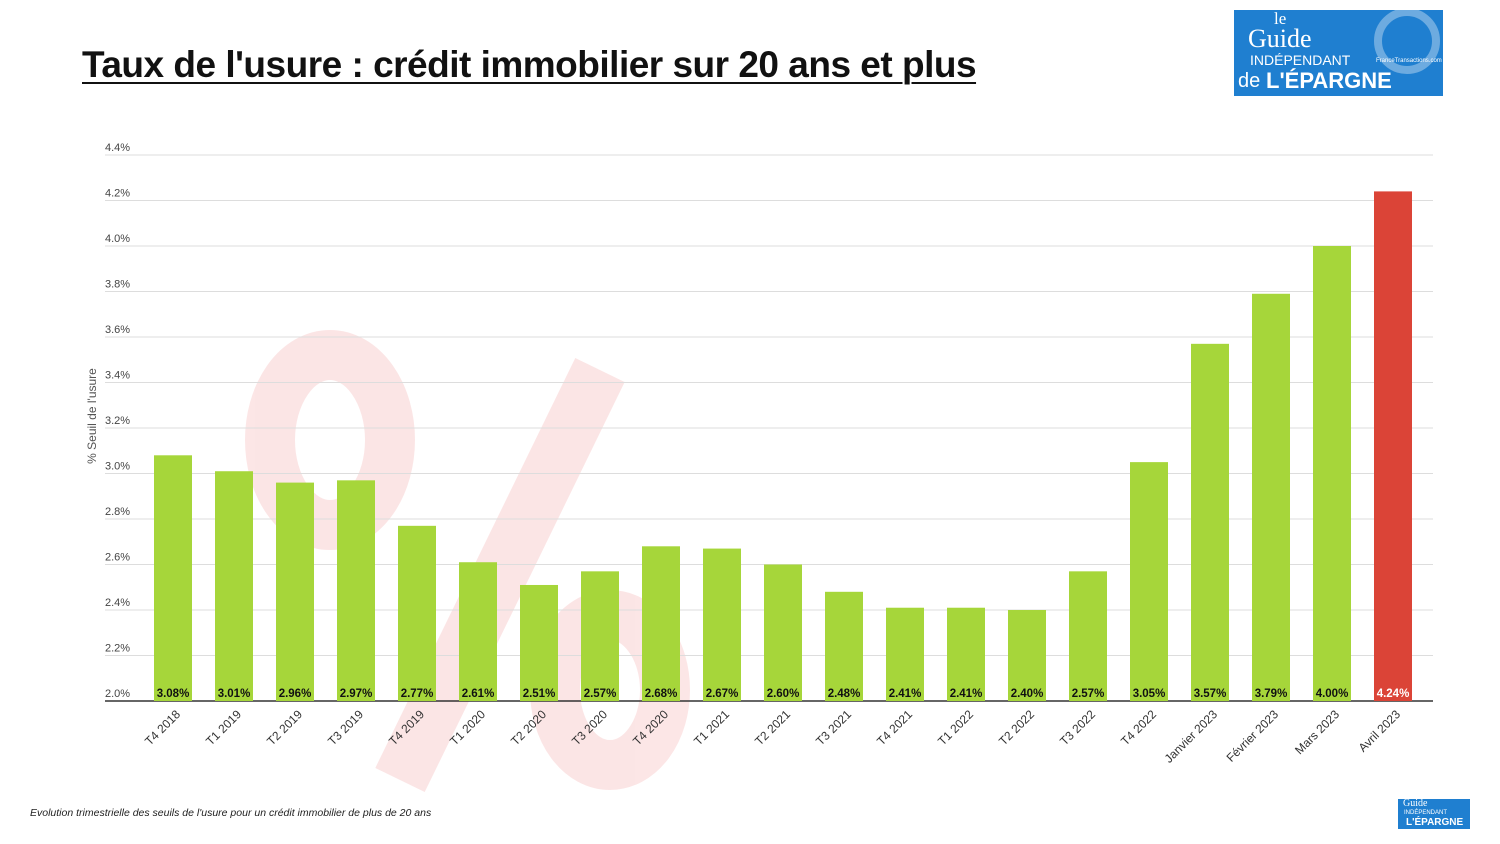  I want to click on data-label: 2.48%, so click(844, 694).